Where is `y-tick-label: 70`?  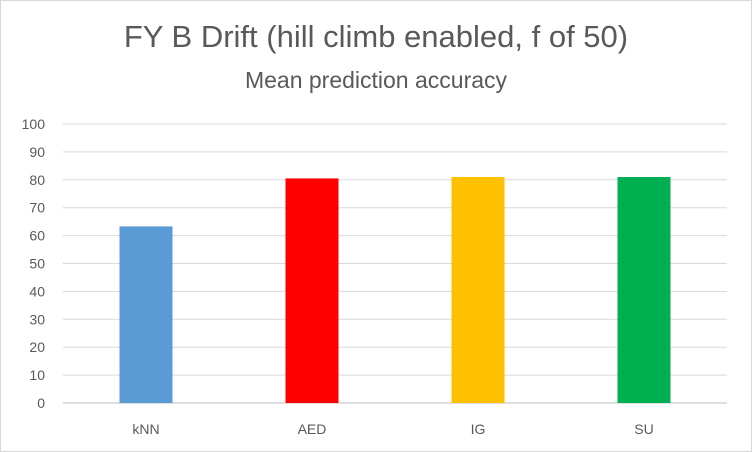 y-tick-label: 70 is located at coordinates (37, 208).